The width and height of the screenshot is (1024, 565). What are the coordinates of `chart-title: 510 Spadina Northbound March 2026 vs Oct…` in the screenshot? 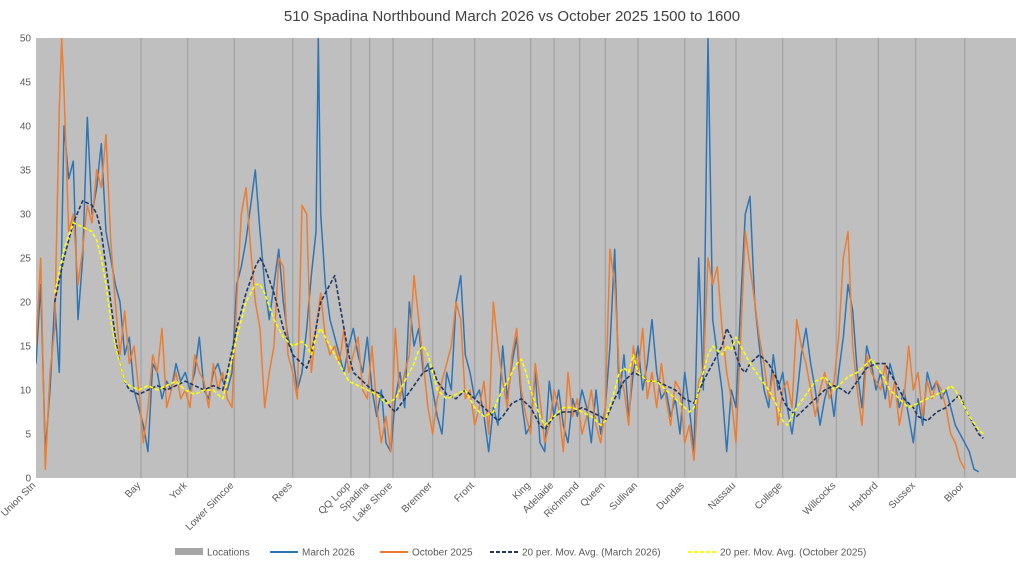 It's located at (512, 16).